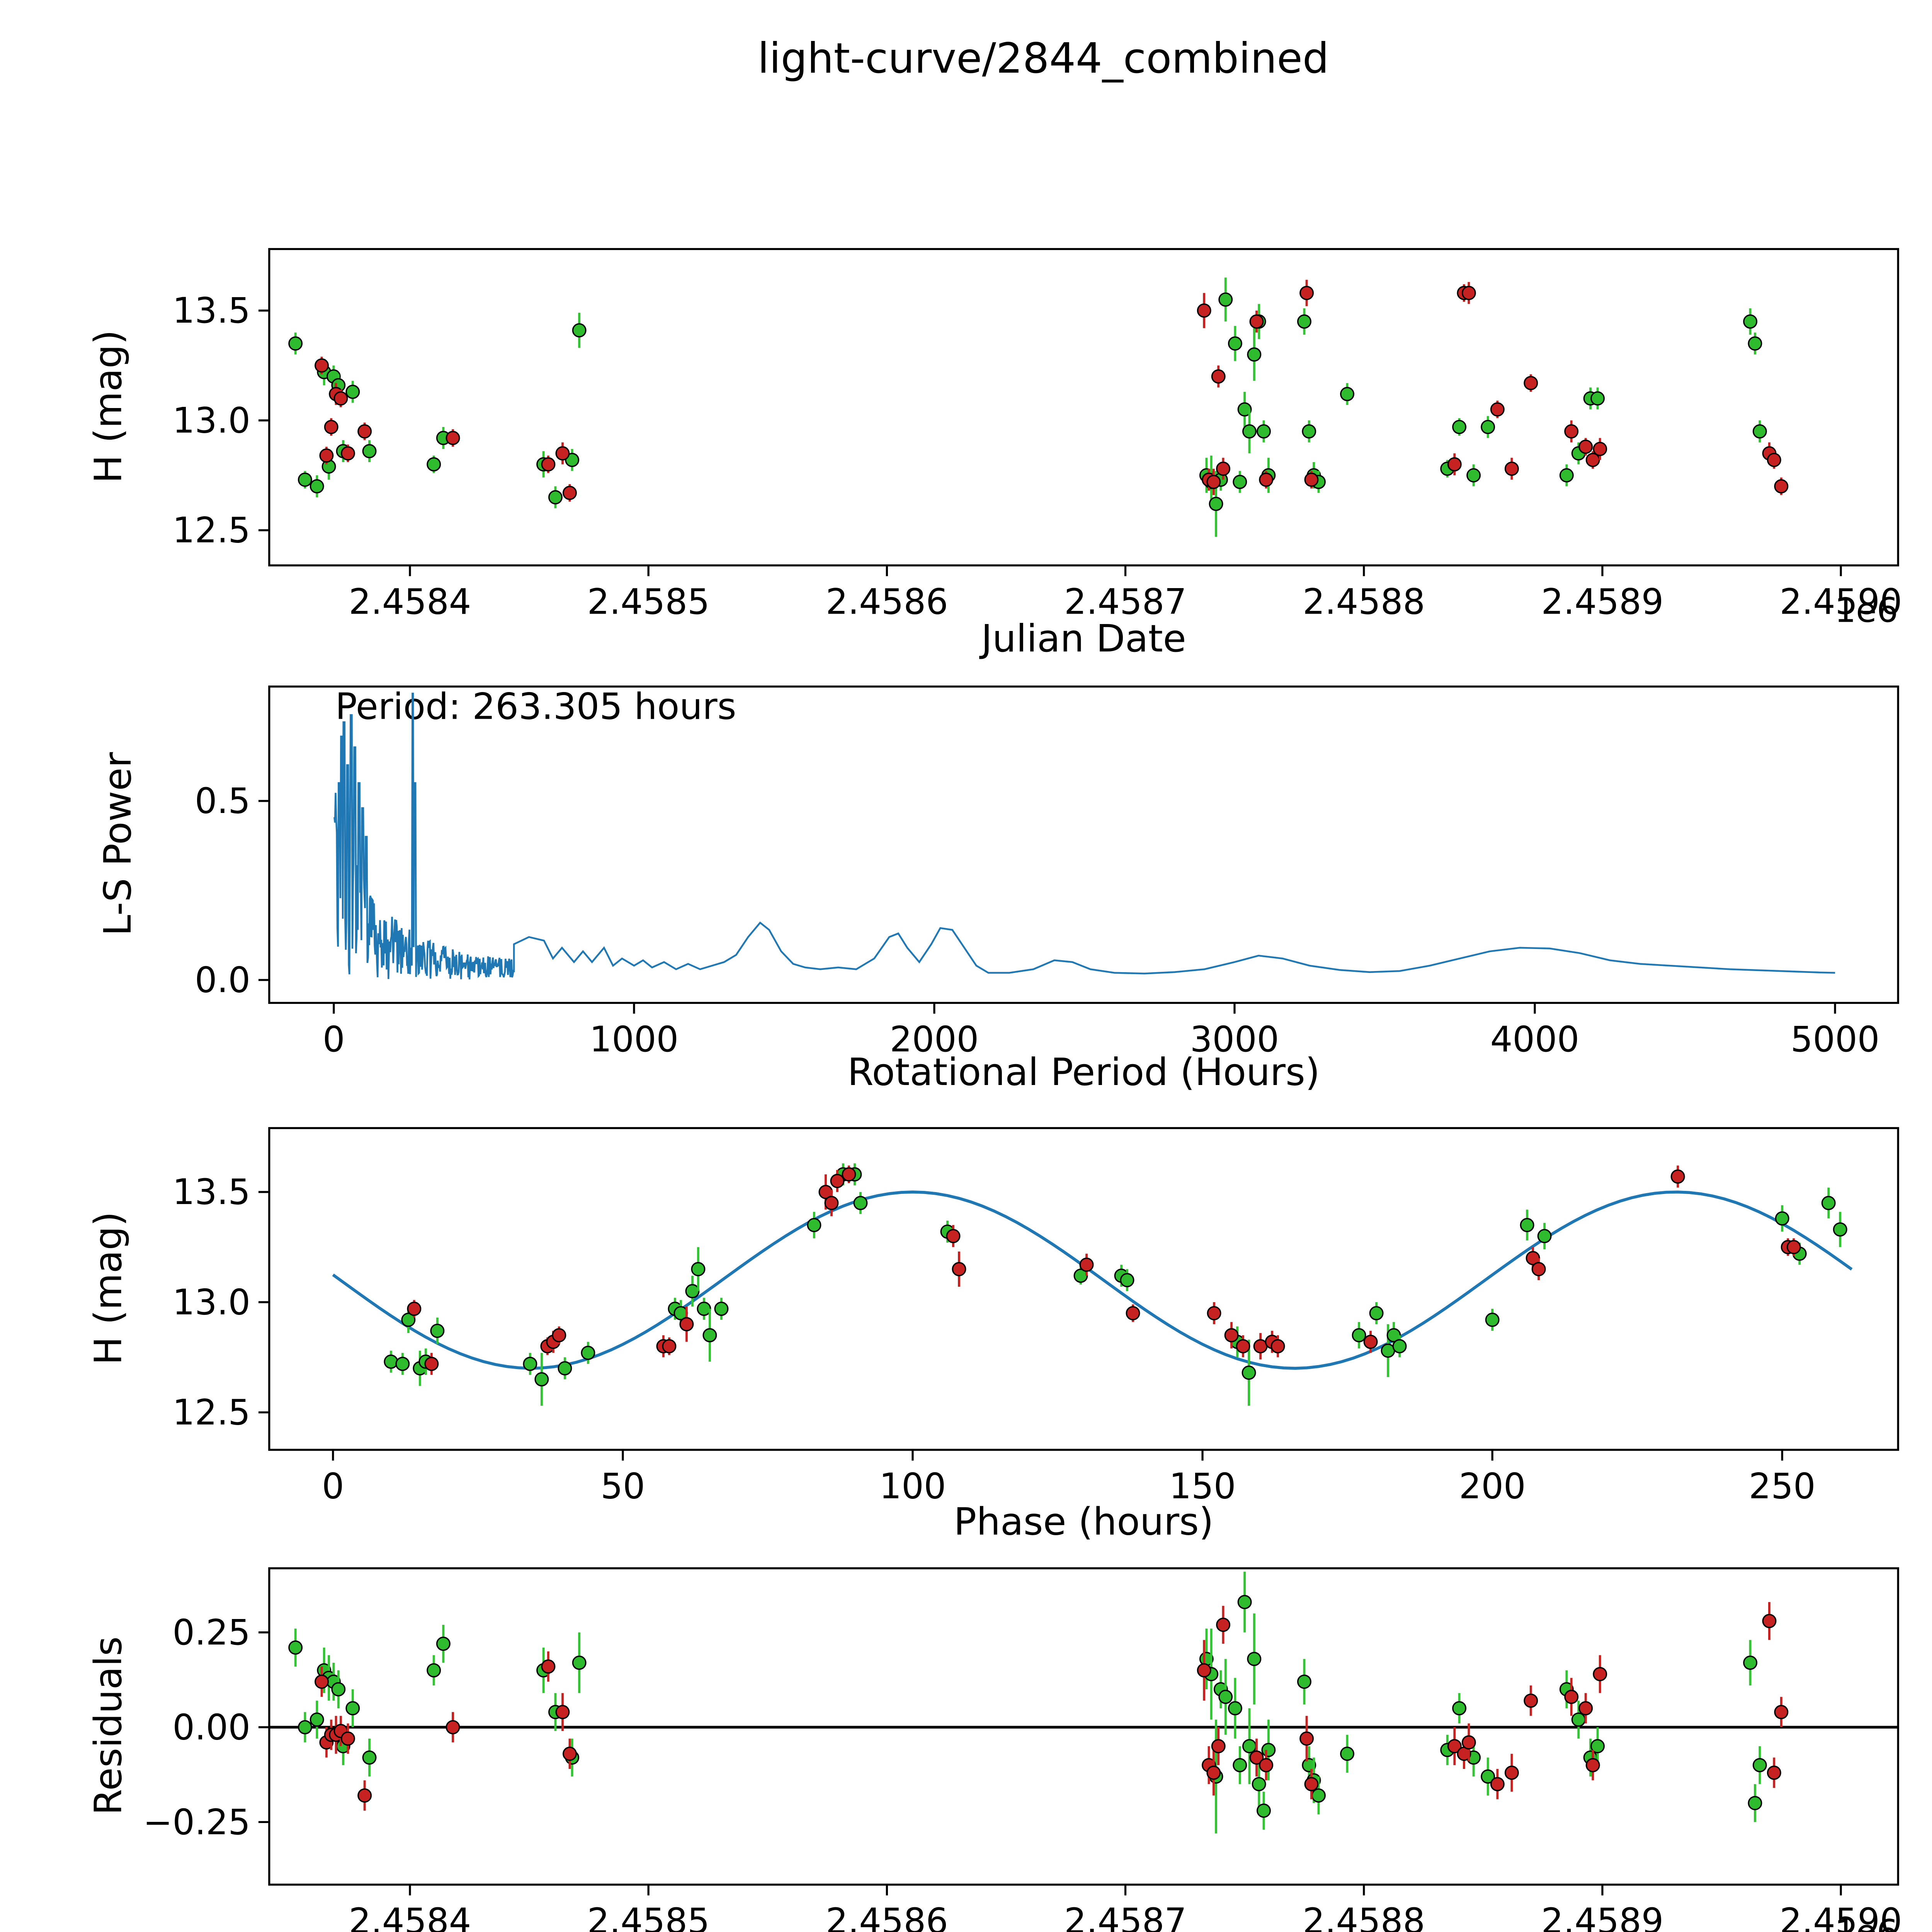 The height and width of the screenshot is (1932, 1932). Describe the element at coordinates (109, 1288) in the screenshot. I see `phase-ylabel: H (mag)` at that location.